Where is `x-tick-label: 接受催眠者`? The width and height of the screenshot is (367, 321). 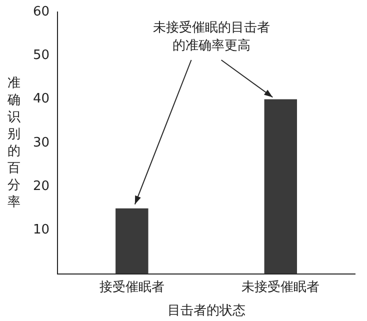
x-tick-label: 接受催眠者 is located at coordinates (131, 287).